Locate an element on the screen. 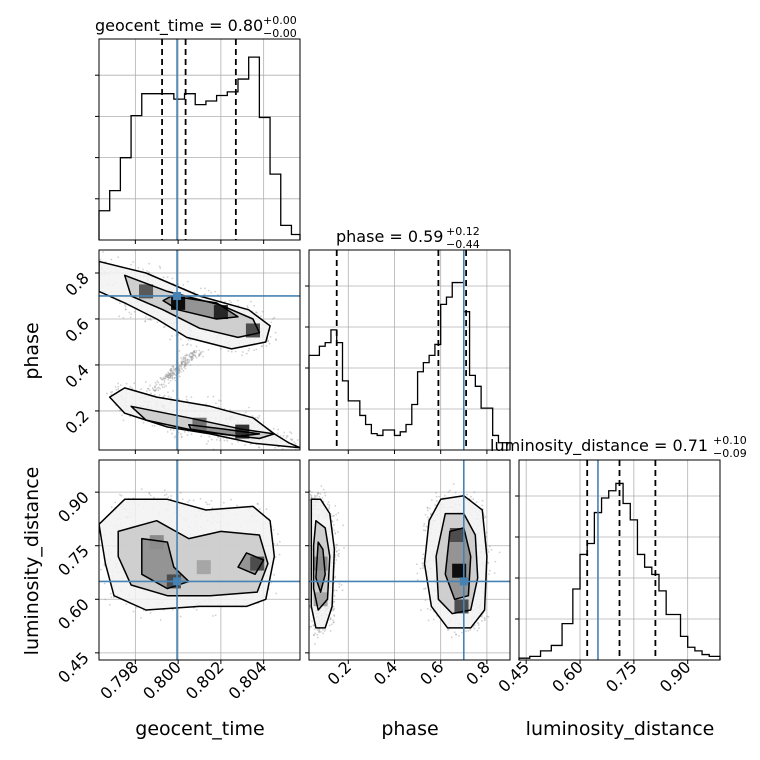 This screenshot has width=760, height=760. contour-line-outer is located at coordinates (455, 561).